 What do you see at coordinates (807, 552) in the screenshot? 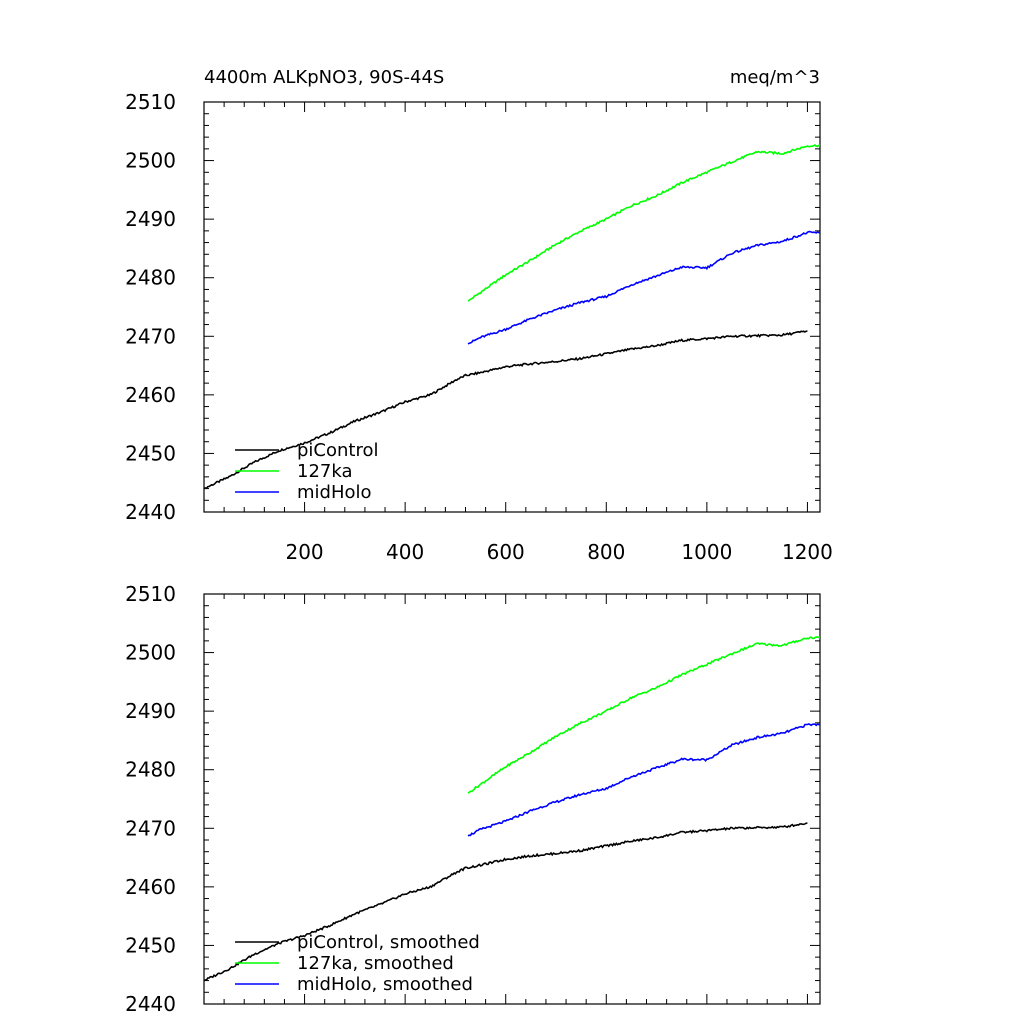
I see `x-tick-label: 1200` at bounding box center [807, 552].